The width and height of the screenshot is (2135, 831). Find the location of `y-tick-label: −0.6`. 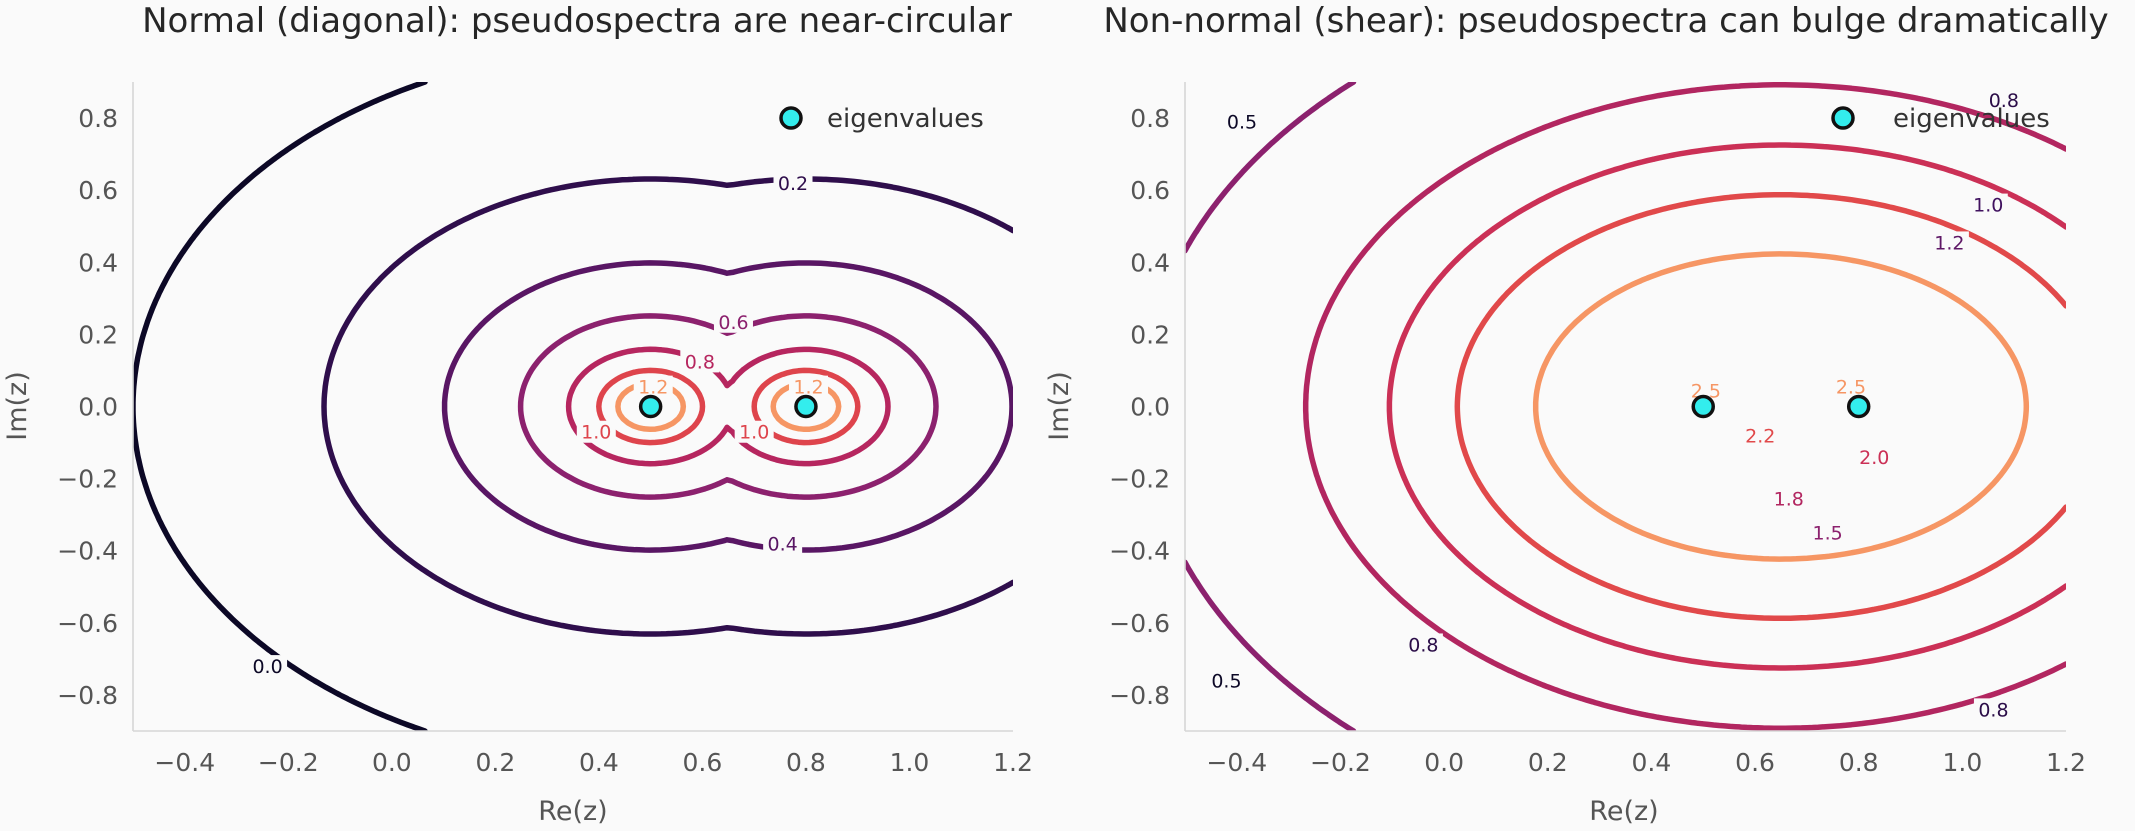

y-tick-label: −0.6 is located at coordinates (87, 623).